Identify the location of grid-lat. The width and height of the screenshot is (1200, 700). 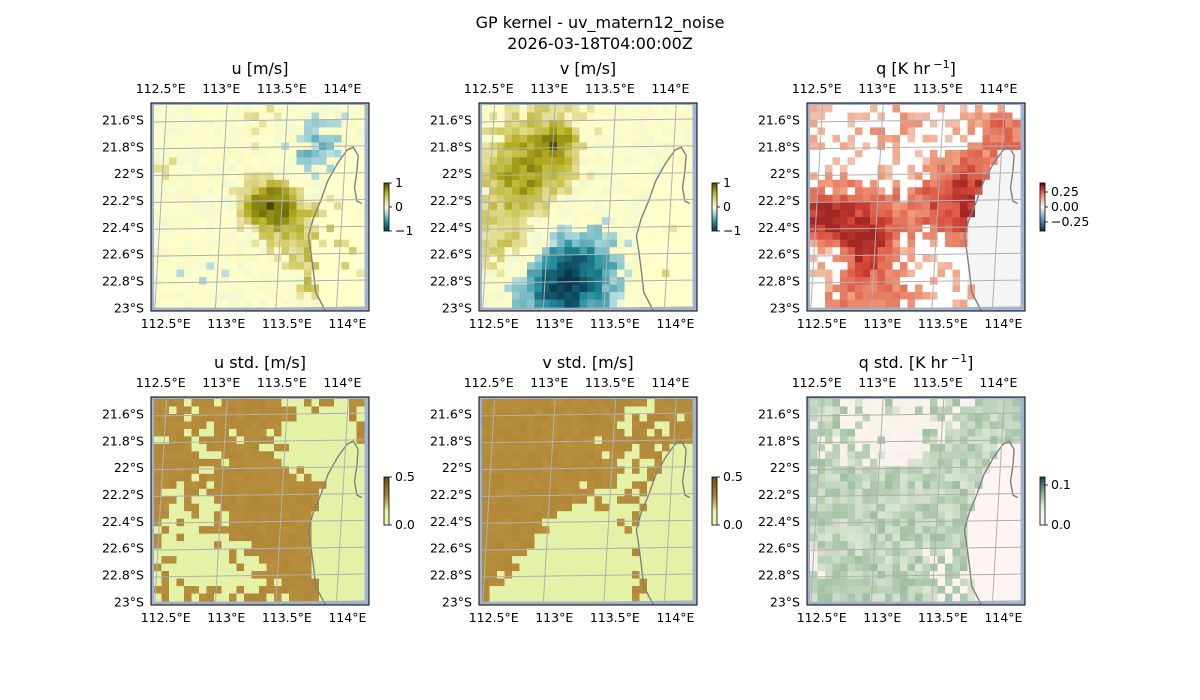
(588, 200).